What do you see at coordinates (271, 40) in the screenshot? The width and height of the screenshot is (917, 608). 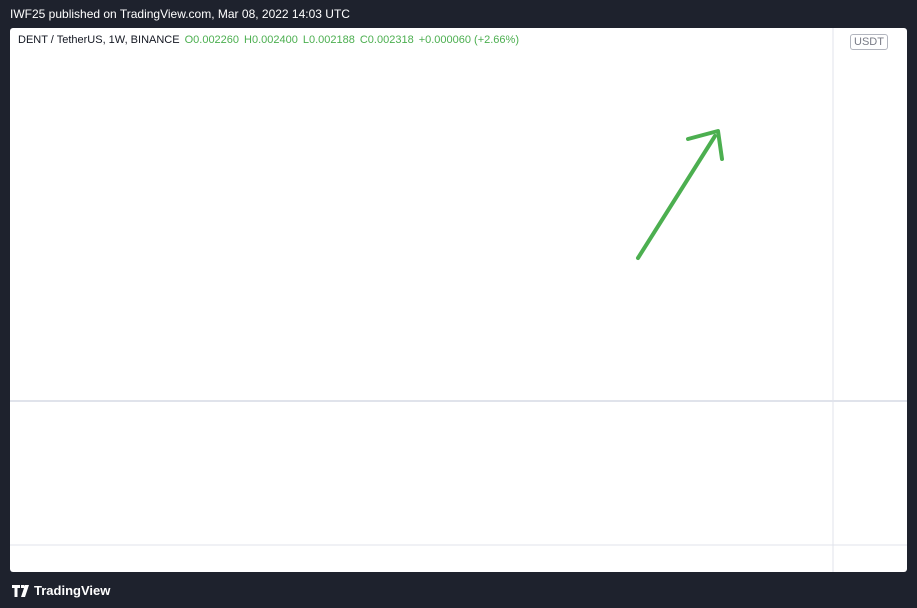 I see `legend-high: H0.002400` at bounding box center [271, 40].